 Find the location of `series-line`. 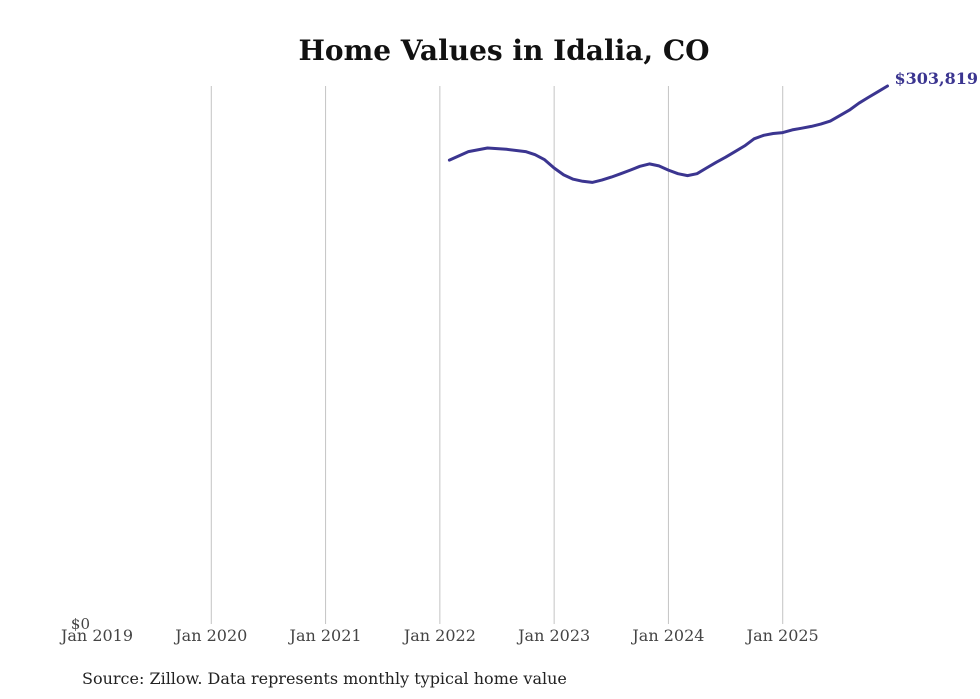

series-line is located at coordinates (668, 134).